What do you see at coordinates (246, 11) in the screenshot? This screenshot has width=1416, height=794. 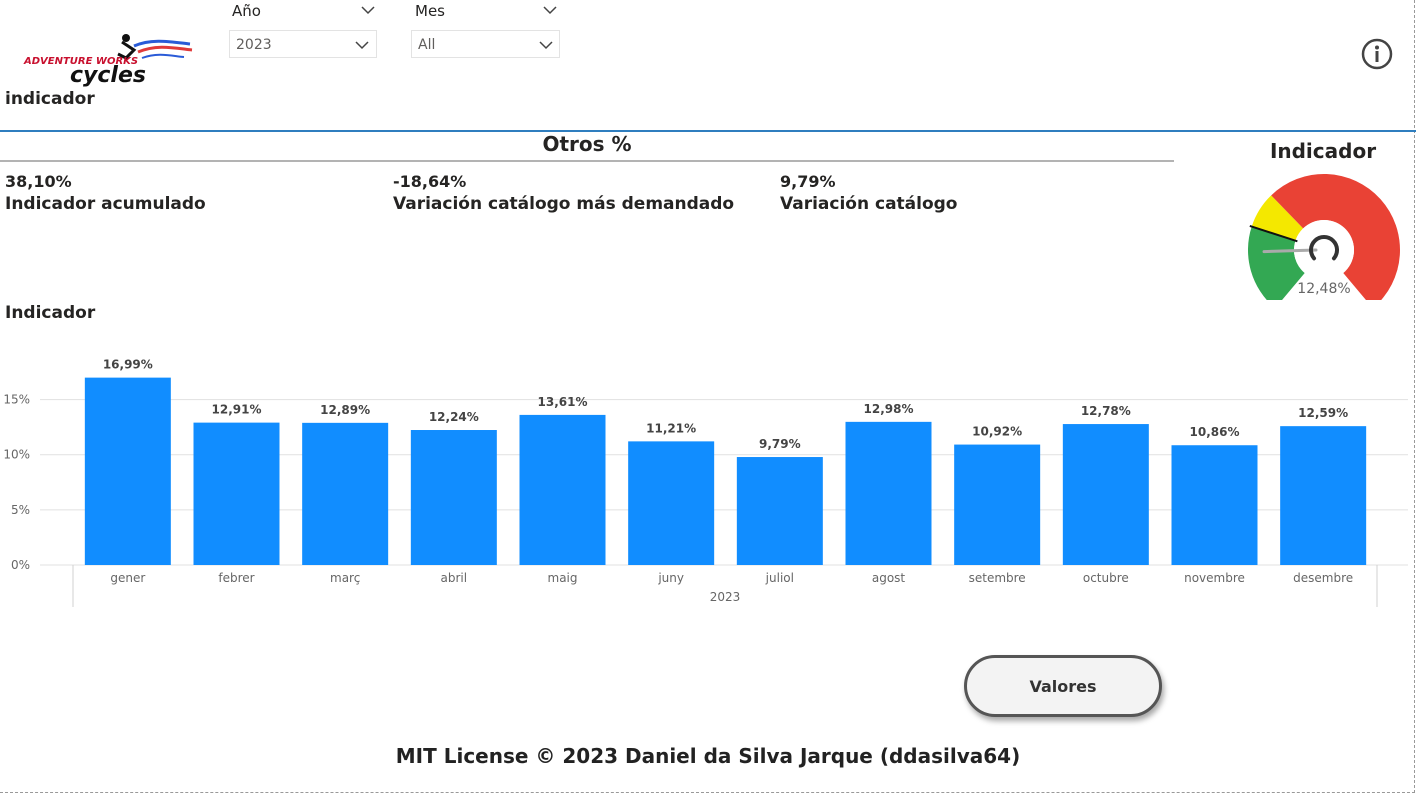 I see `year-slicer-label: Año` at bounding box center [246, 11].